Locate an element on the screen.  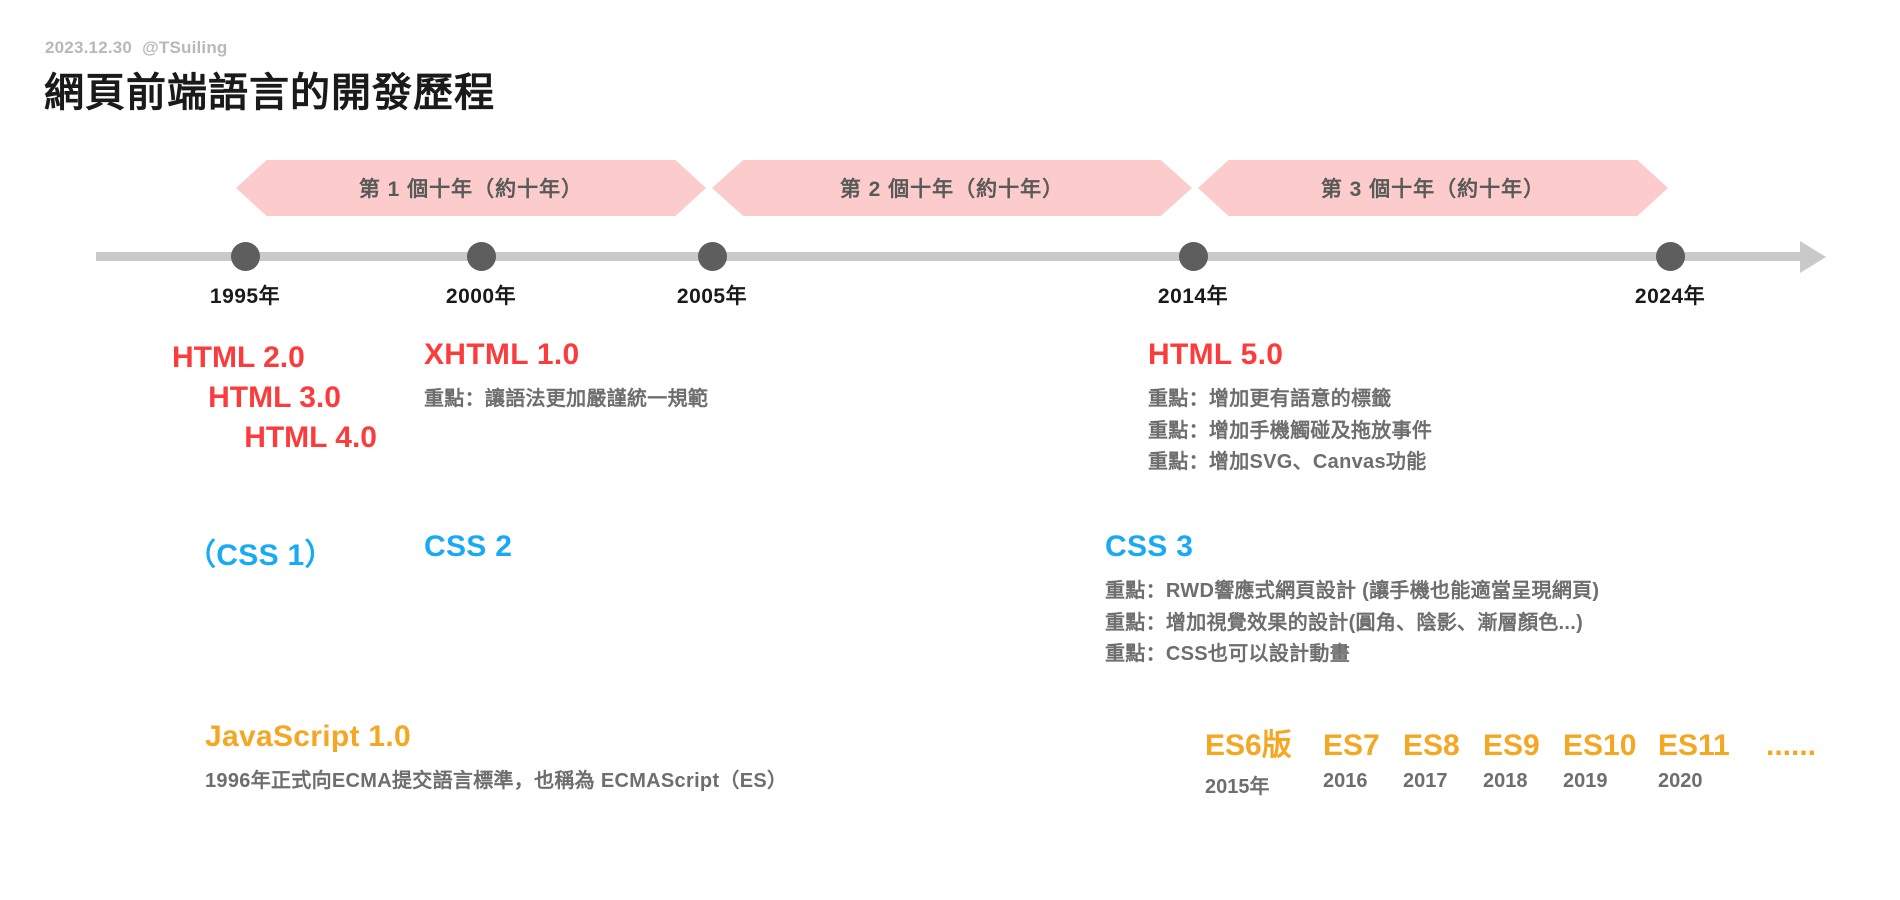
css3-note: 重點：RWD響應式網頁設計 (讓手機也能適當呈現網頁) is located at coordinates (1352, 591).